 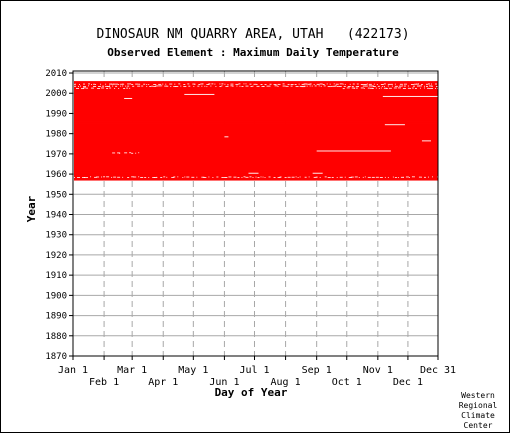 I want to click on y-tick-label: 1960, so click(x=56, y=175).